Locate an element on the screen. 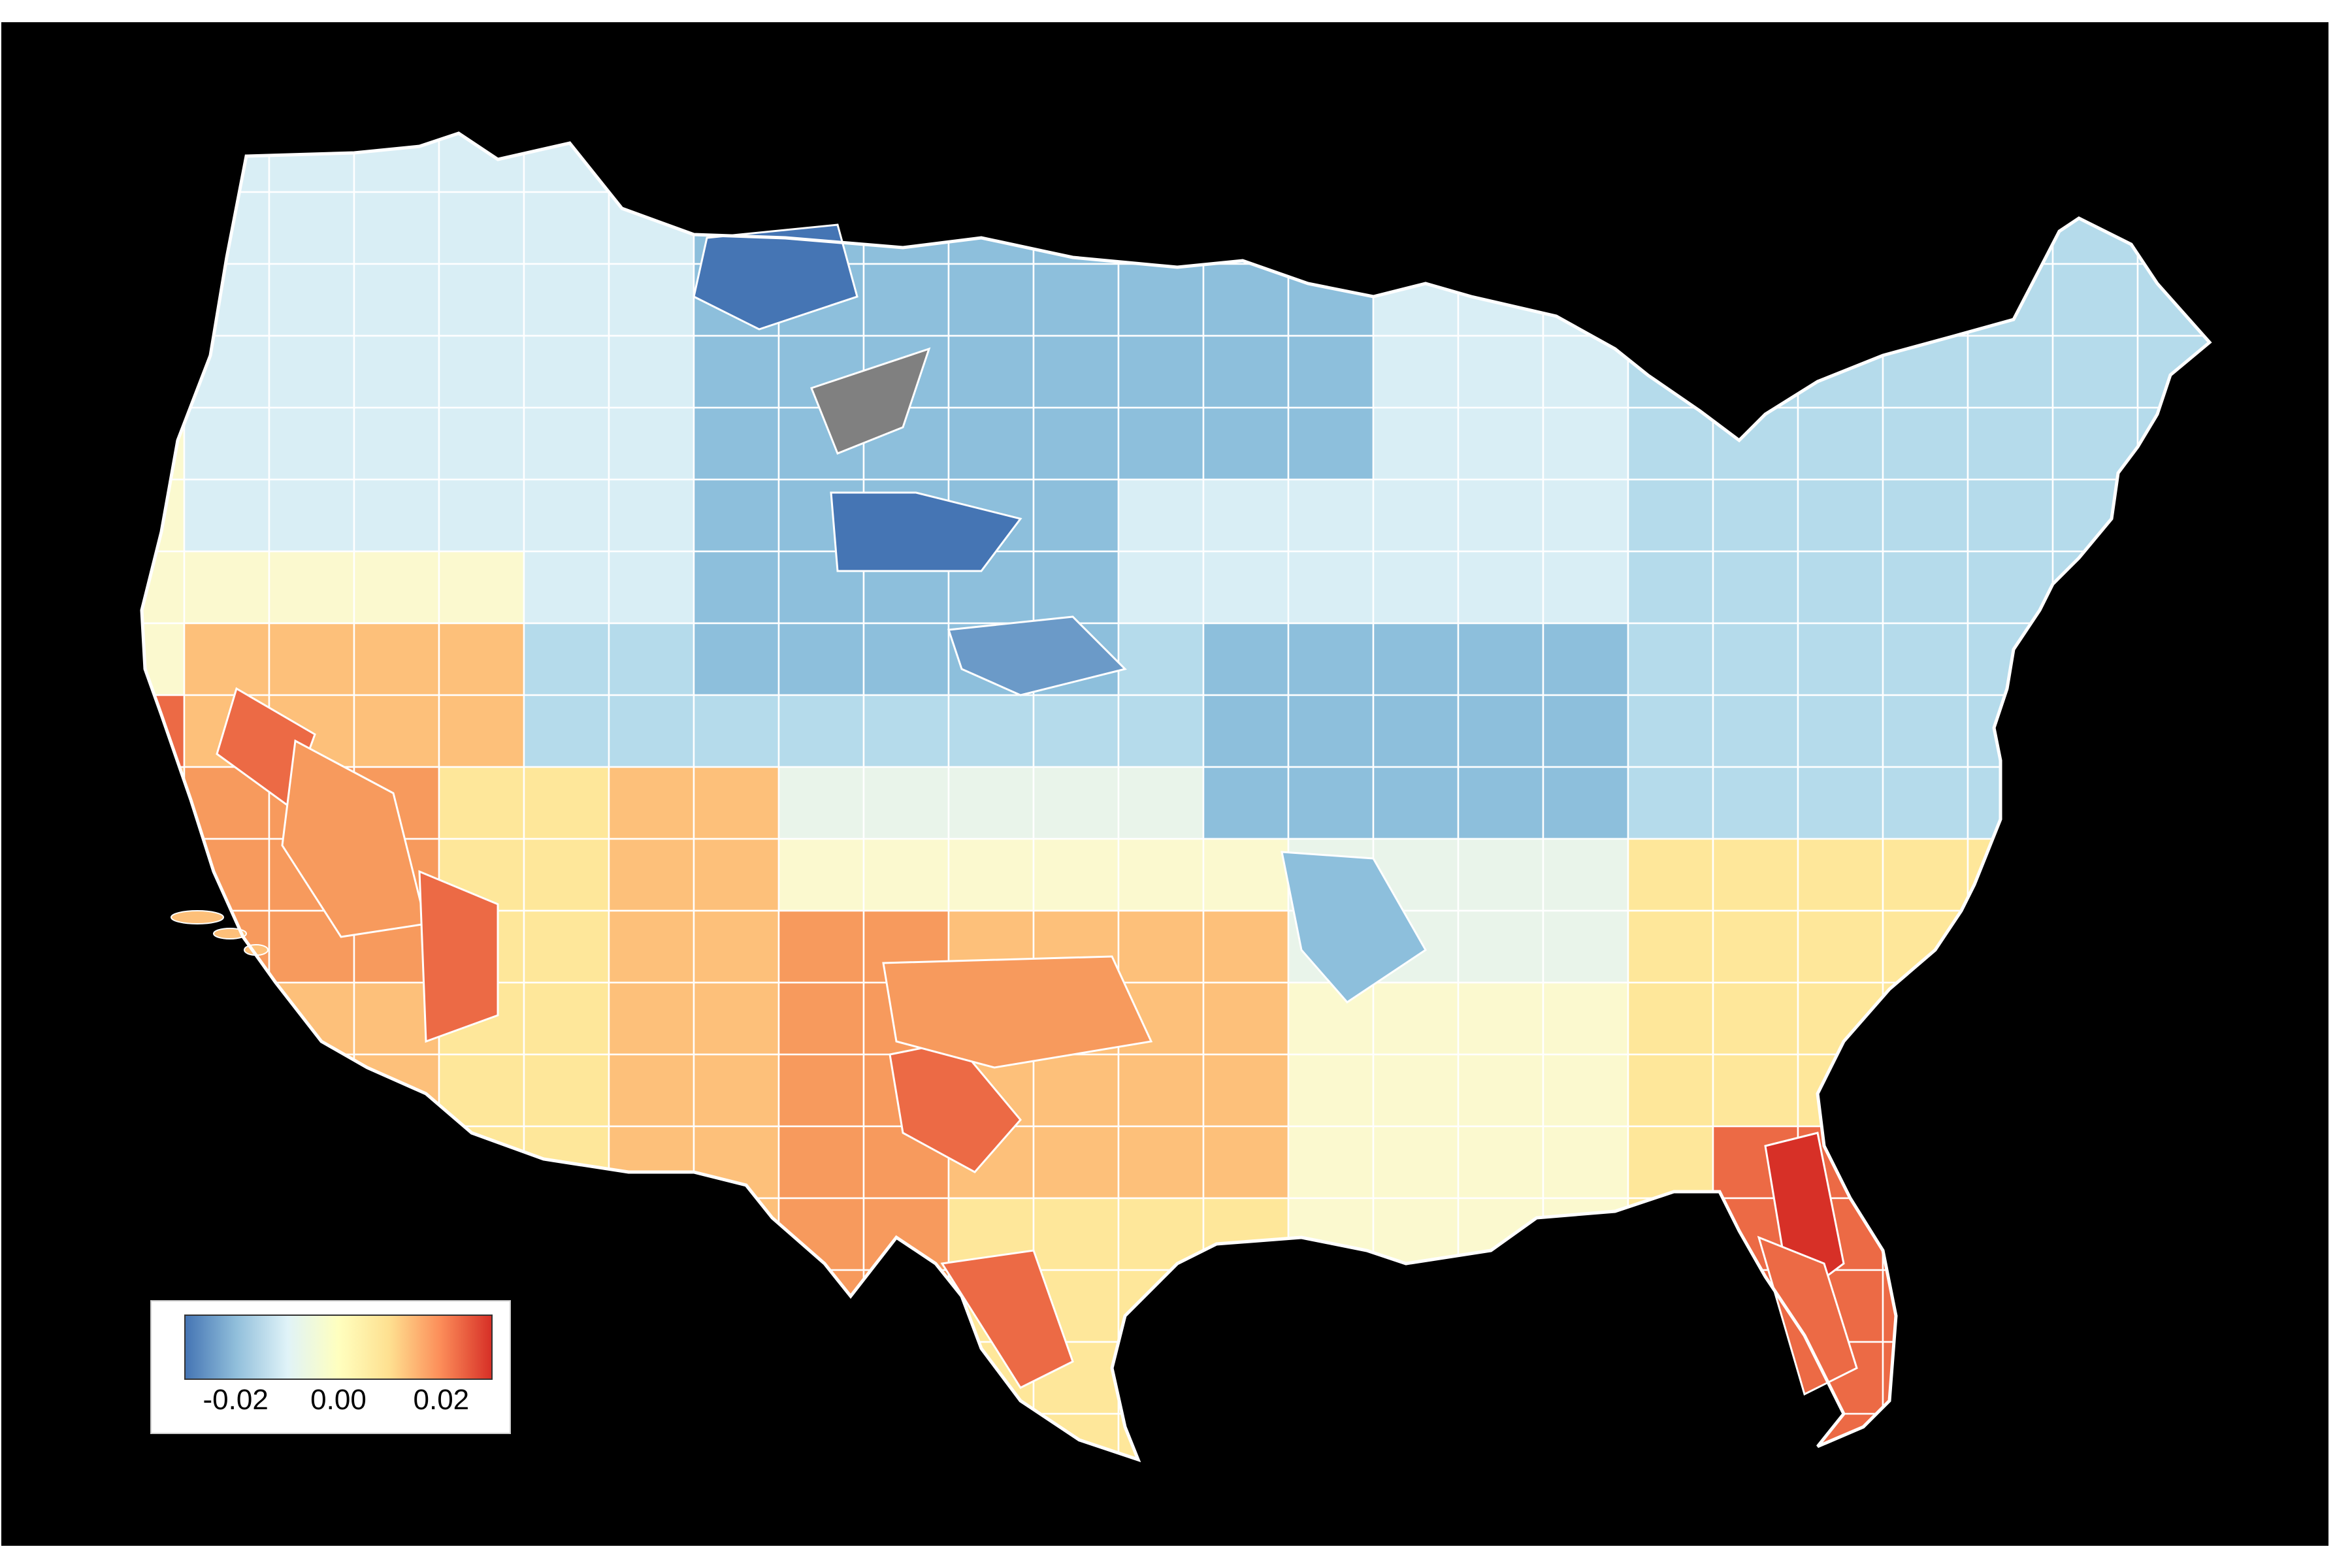 This screenshot has width=2352, height=1568. legend: -0.02 0.00 0.02 is located at coordinates (330, 1367).